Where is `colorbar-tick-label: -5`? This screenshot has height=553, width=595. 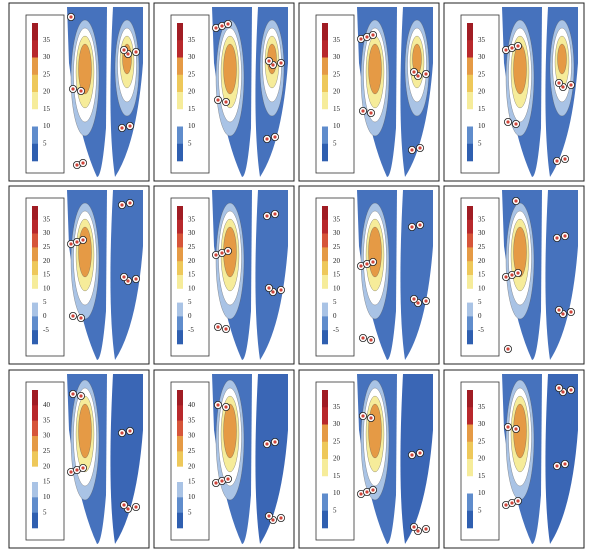
colorbar-tick-label: -5 is located at coordinates (191, 330).